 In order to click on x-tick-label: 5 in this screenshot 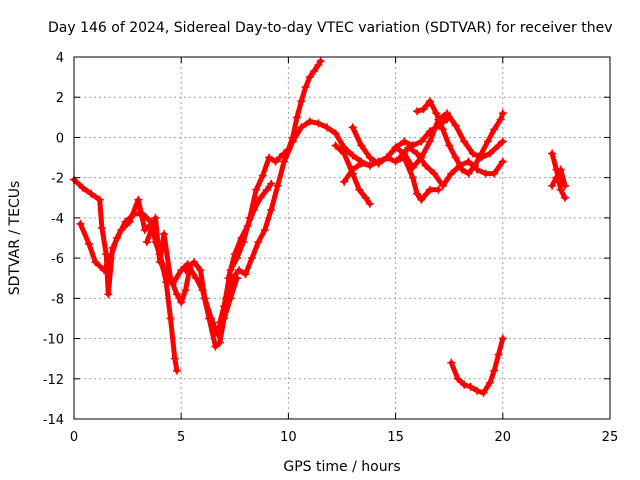, I will do `click(181, 437)`.